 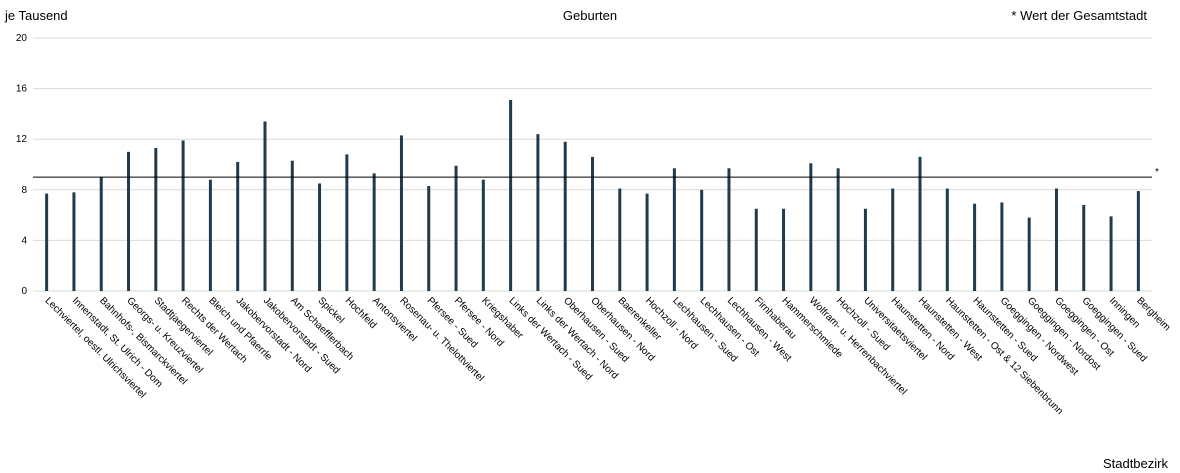 I want to click on reference-marker: *, so click(x=1157, y=172).